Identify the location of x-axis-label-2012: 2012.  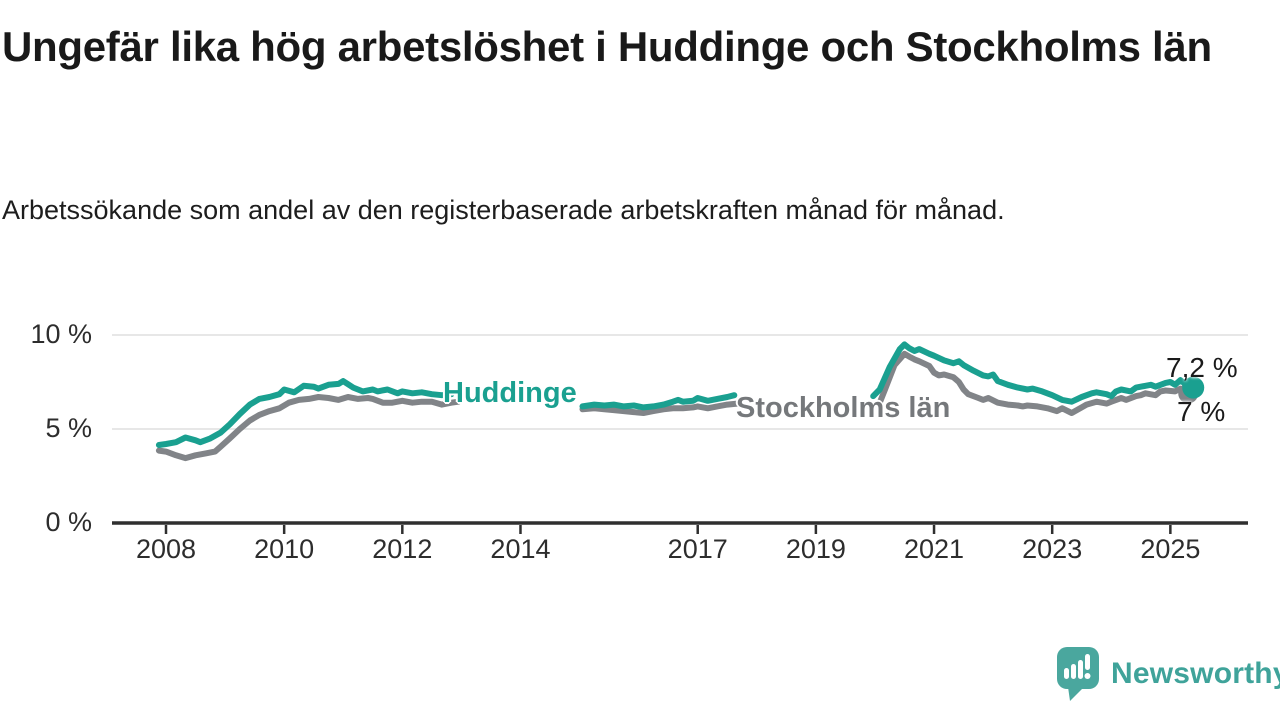
(402, 549).